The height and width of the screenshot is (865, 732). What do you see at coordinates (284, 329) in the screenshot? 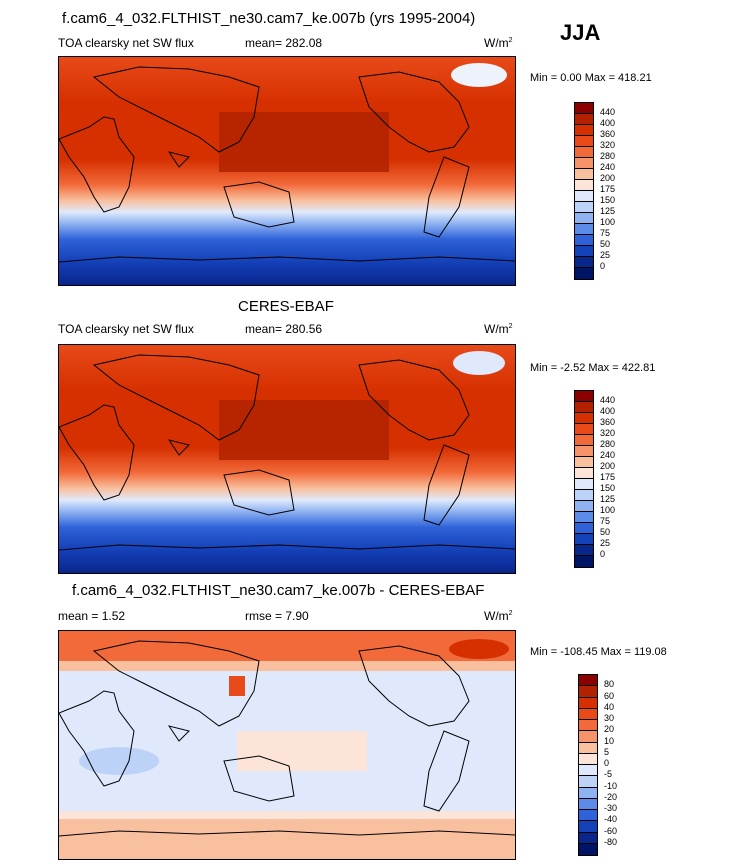
I see `panel2-mean-label: mean= 280.56` at bounding box center [284, 329].